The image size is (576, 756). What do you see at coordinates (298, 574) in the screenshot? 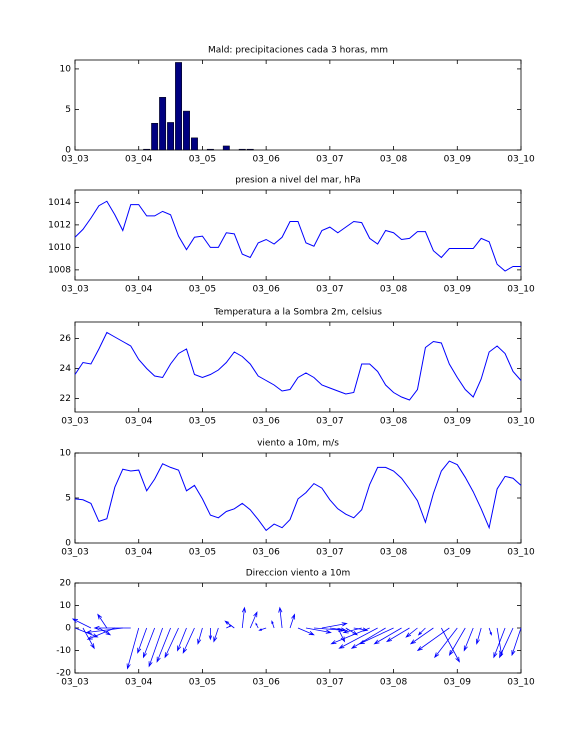
I see `chart-title: Direccion viento a 10m` at bounding box center [298, 574].